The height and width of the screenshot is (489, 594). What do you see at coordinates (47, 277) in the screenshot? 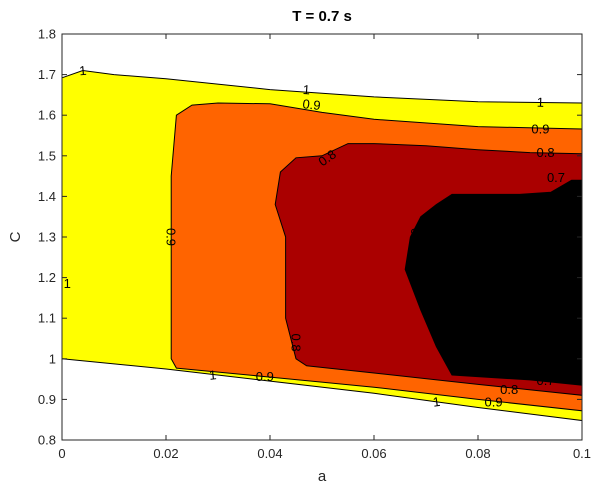
I see `y-tick-label: 1.2` at bounding box center [47, 277].